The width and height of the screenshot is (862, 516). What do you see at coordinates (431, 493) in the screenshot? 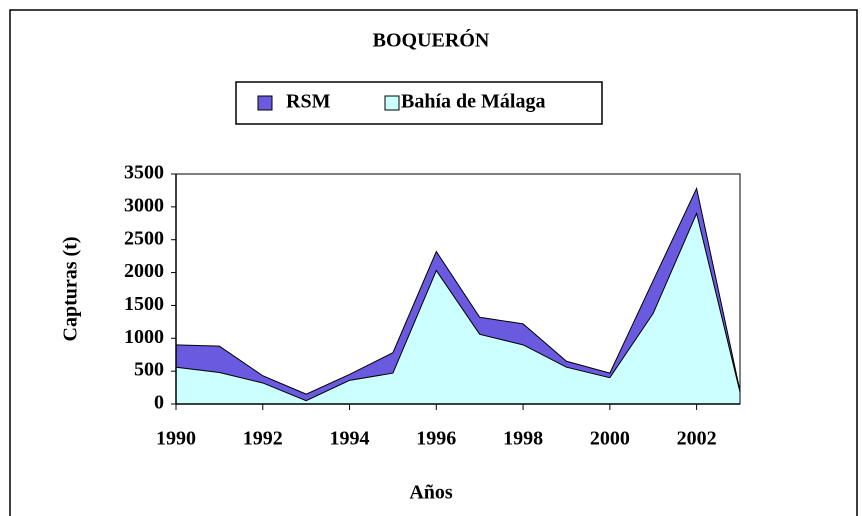
I see `x-axis-label: Años` at bounding box center [431, 493].